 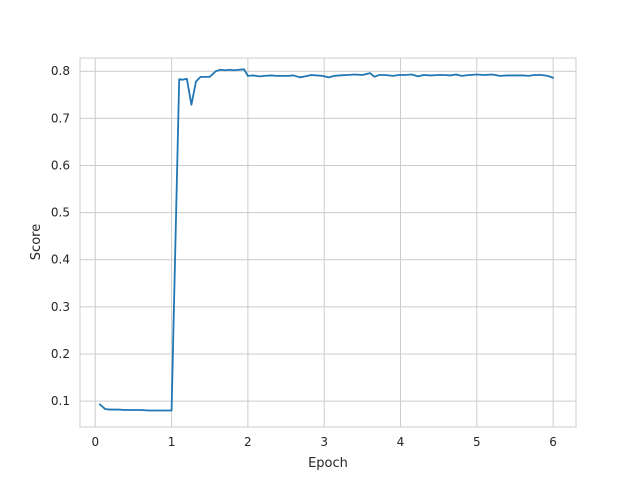 What do you see at coordinates (172, 442) in the screenshot?
I see `x-tick-label: 1` at bounding box center [172, 442].